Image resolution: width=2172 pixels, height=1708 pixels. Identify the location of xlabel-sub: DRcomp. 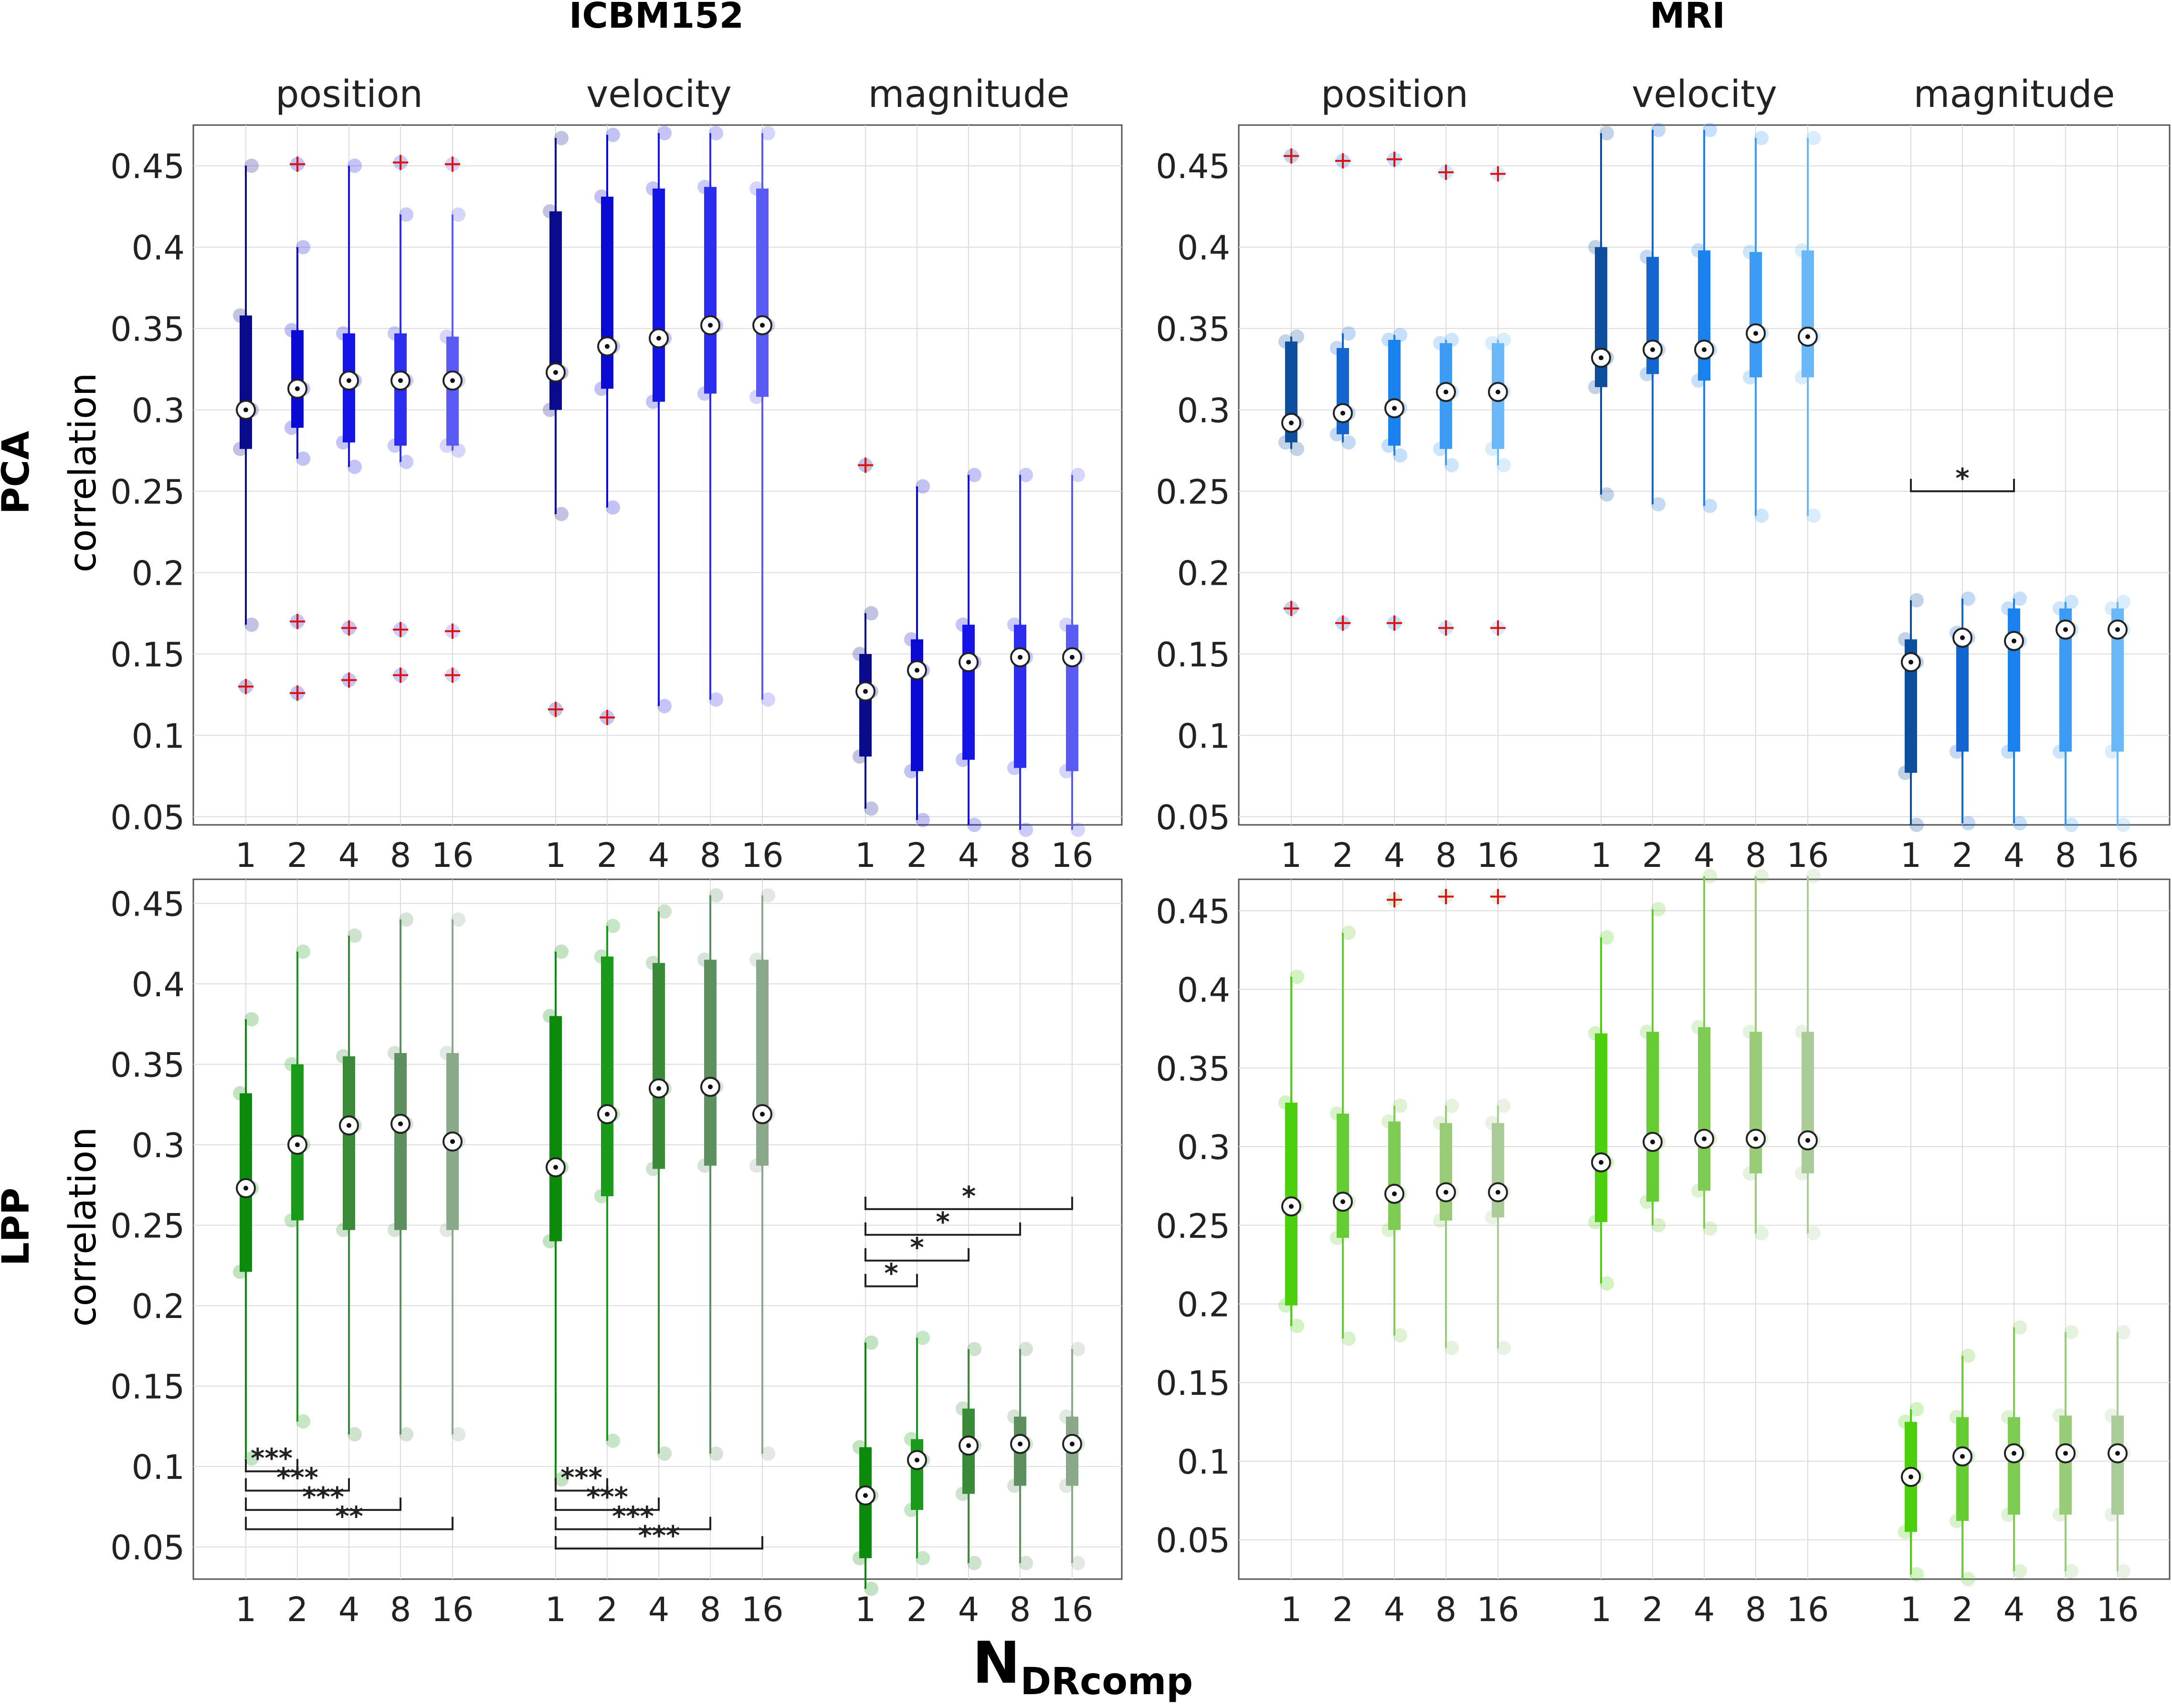
(1106, 1682).